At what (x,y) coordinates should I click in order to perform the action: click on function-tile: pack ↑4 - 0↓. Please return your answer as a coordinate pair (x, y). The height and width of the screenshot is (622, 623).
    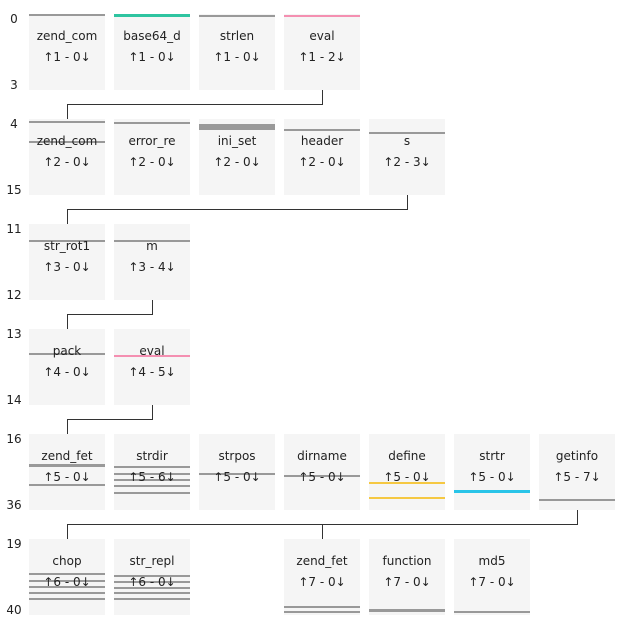
    Looking at the image, I should click on (67, 367).